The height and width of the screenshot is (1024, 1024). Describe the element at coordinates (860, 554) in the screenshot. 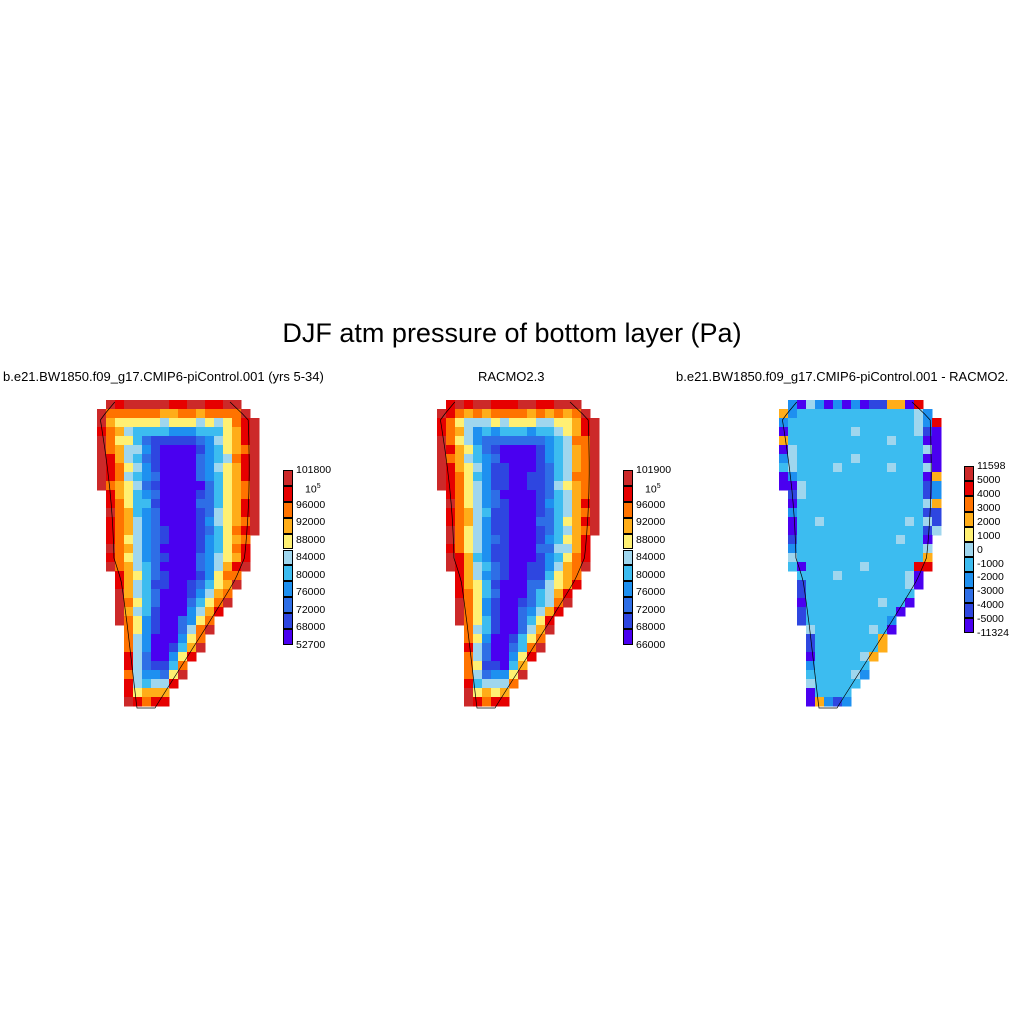

I see `panel-3-map` at that location.